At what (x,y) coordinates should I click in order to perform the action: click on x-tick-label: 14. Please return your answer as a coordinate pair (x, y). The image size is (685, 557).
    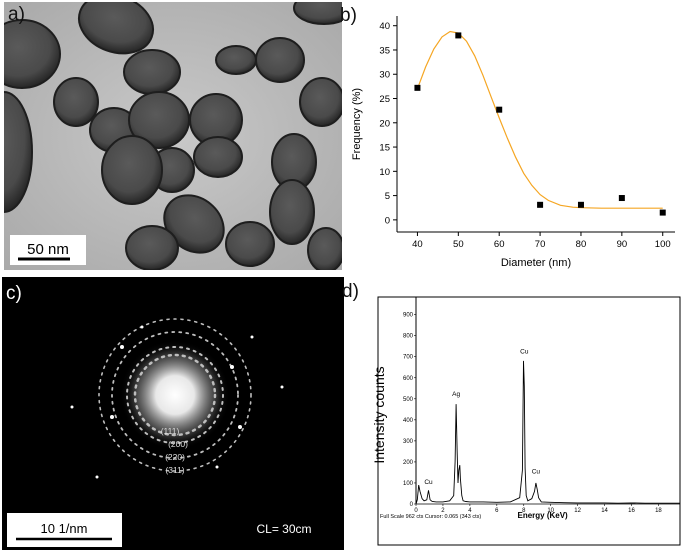
    Looking at the image, I should click on (604, 511).